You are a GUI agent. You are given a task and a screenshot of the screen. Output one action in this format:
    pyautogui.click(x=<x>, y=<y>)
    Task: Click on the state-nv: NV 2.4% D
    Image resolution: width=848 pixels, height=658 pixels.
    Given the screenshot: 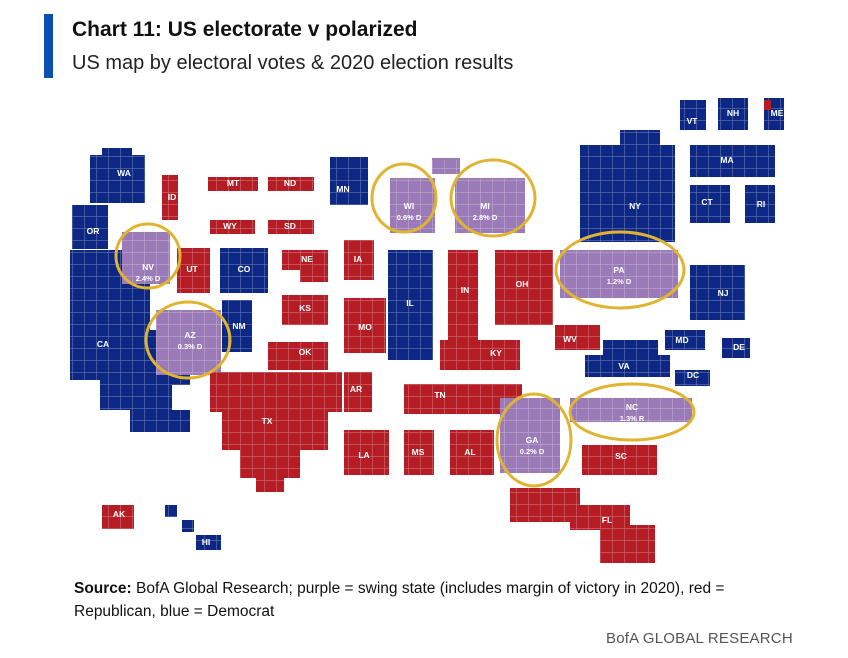 What is the action you would take?
    pyautogui.click(x=146, y=258)
    